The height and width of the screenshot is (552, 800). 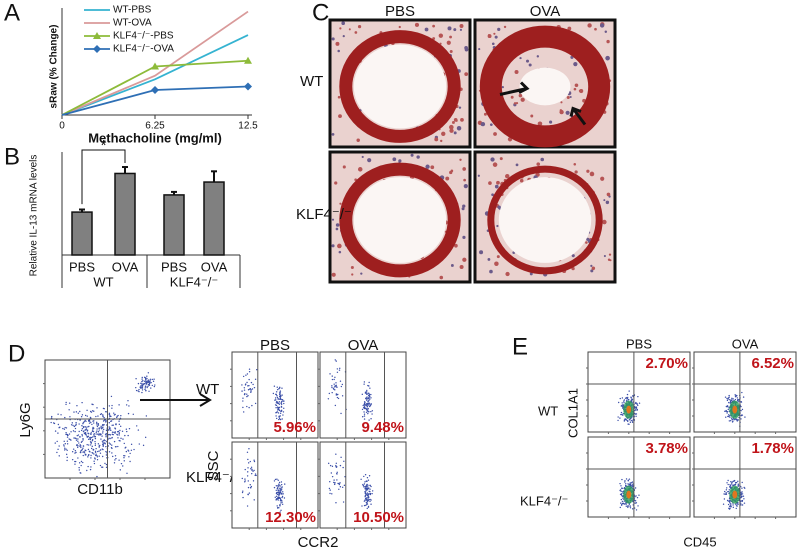 What do you see at coordinates (97, 49) in the screenshot?
I see `marker` at bounding box center [97, 49].